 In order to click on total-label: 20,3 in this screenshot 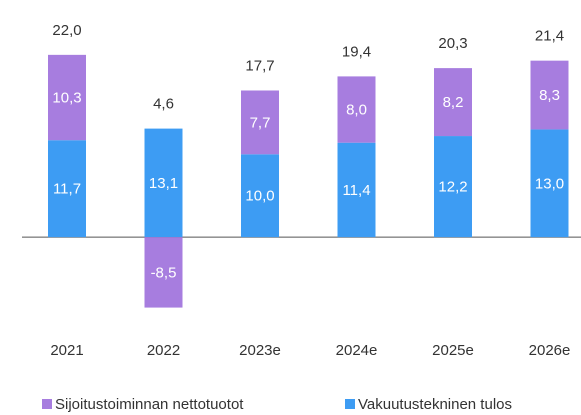, I will do `click(452, 43)`.